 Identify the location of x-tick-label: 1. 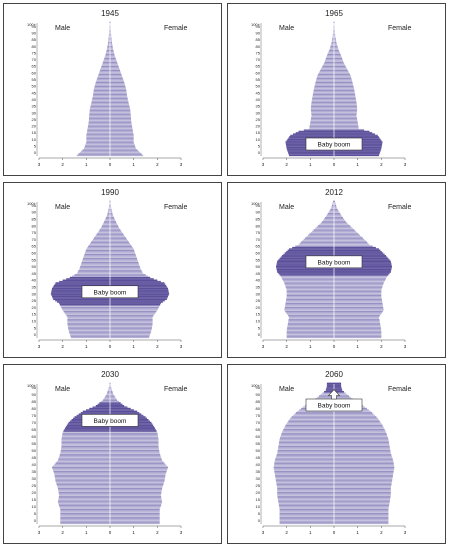
(86, 164).